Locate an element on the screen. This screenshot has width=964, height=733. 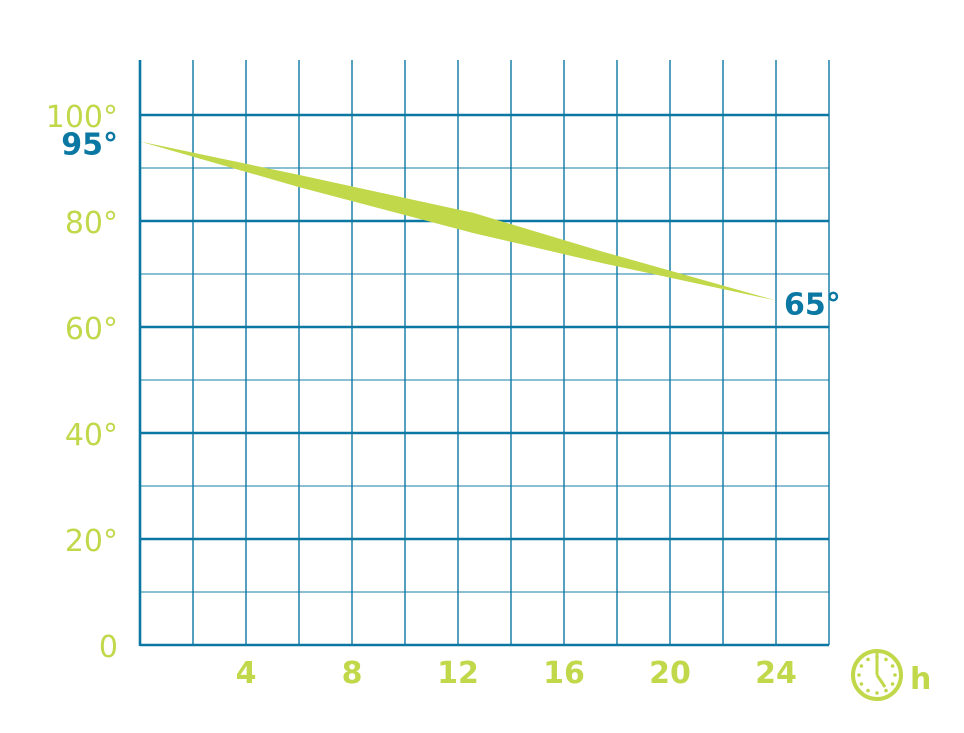
y-tick-label: 0 is located at coordinates (108, 647).